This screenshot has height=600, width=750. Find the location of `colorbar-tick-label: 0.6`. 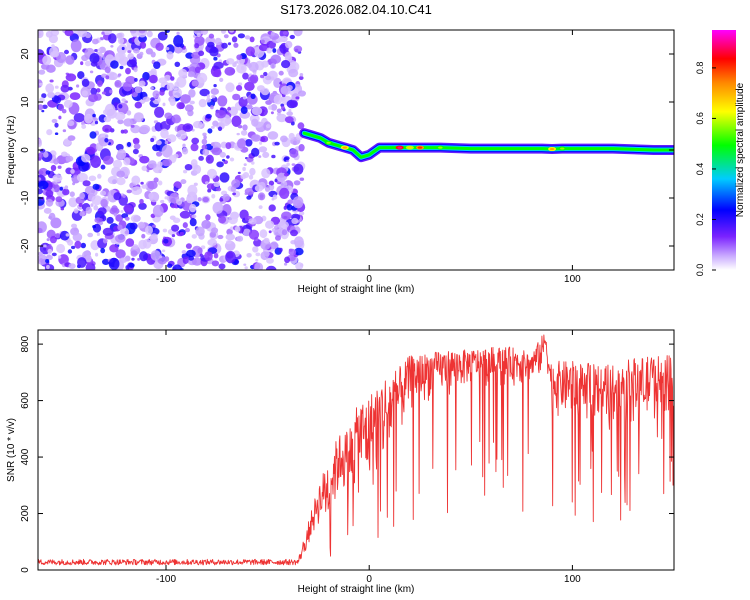

colorbar-tick-label: 0.6 is located at coordinates (700, 118).